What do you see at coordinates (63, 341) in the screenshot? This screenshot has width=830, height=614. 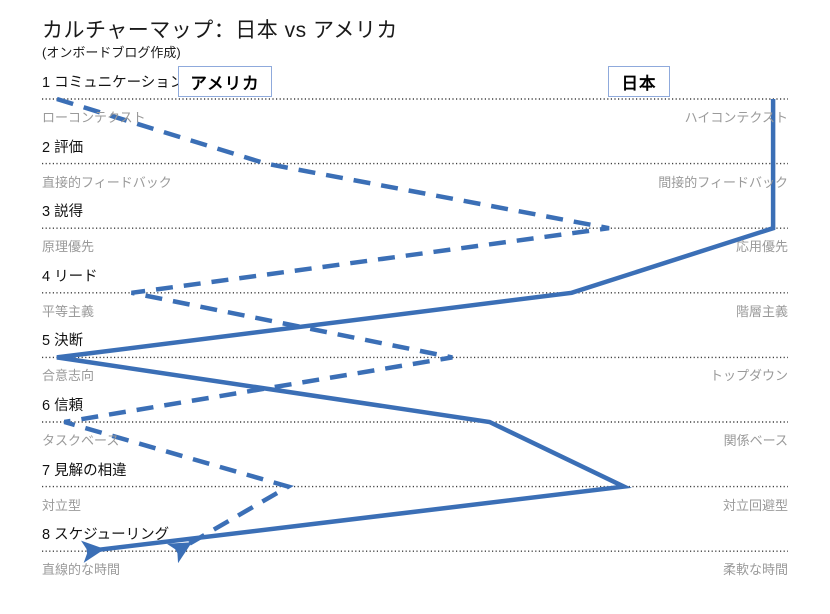 I see `dimension-label-5: 5 決断` at bounding box center [63, 341].